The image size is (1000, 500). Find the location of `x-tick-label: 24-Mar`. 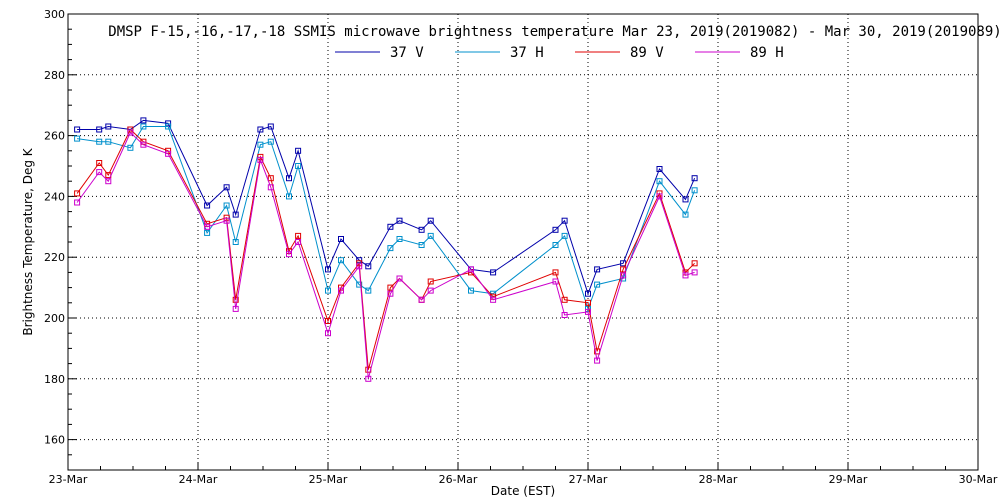

x-tick-label: 24-Mar is located at coordinates (198, 479).